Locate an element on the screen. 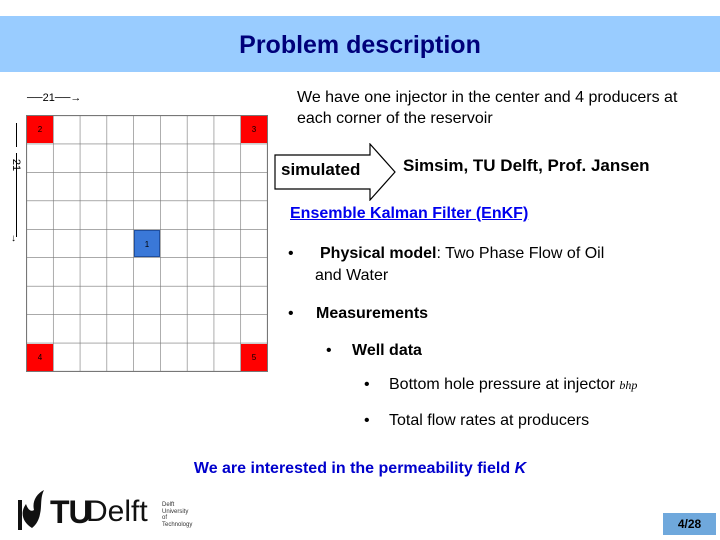 This screenshot has width=720, height=540. slide-title: Problem description is located at coordinates (360, 45).